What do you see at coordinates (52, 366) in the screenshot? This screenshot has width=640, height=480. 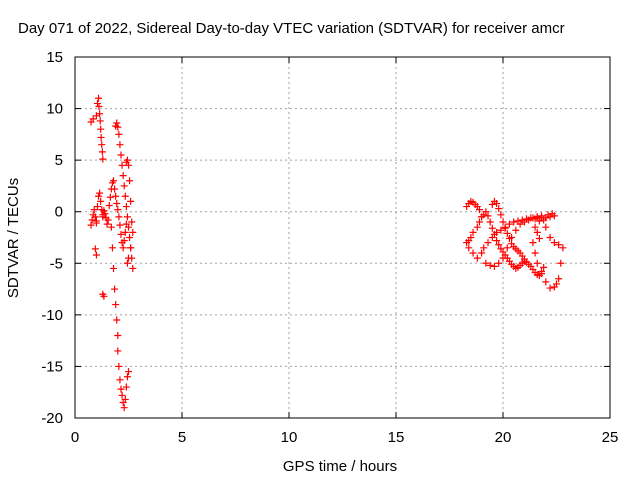 I see `y-tick-label: -15` at bounding box center [52, 366].